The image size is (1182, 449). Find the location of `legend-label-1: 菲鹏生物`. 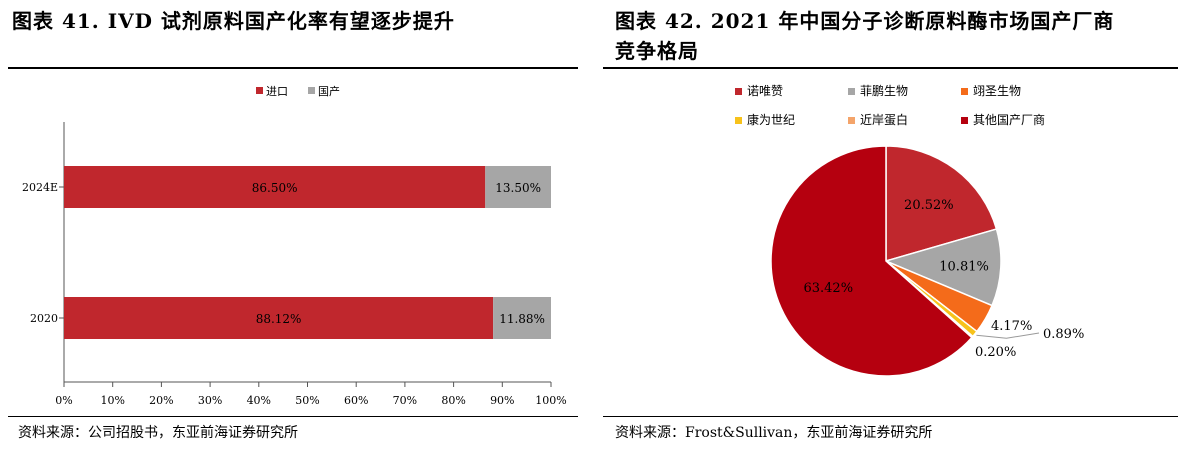

legend-label-1: 菲鹏生物 is located at coordinates (884, 91).